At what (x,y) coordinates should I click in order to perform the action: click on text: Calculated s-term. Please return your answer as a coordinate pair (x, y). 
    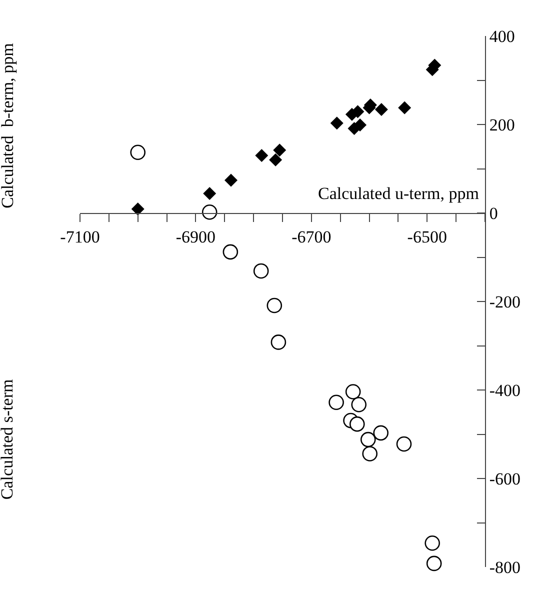
    Looking at the image, I should click on (8, 439).